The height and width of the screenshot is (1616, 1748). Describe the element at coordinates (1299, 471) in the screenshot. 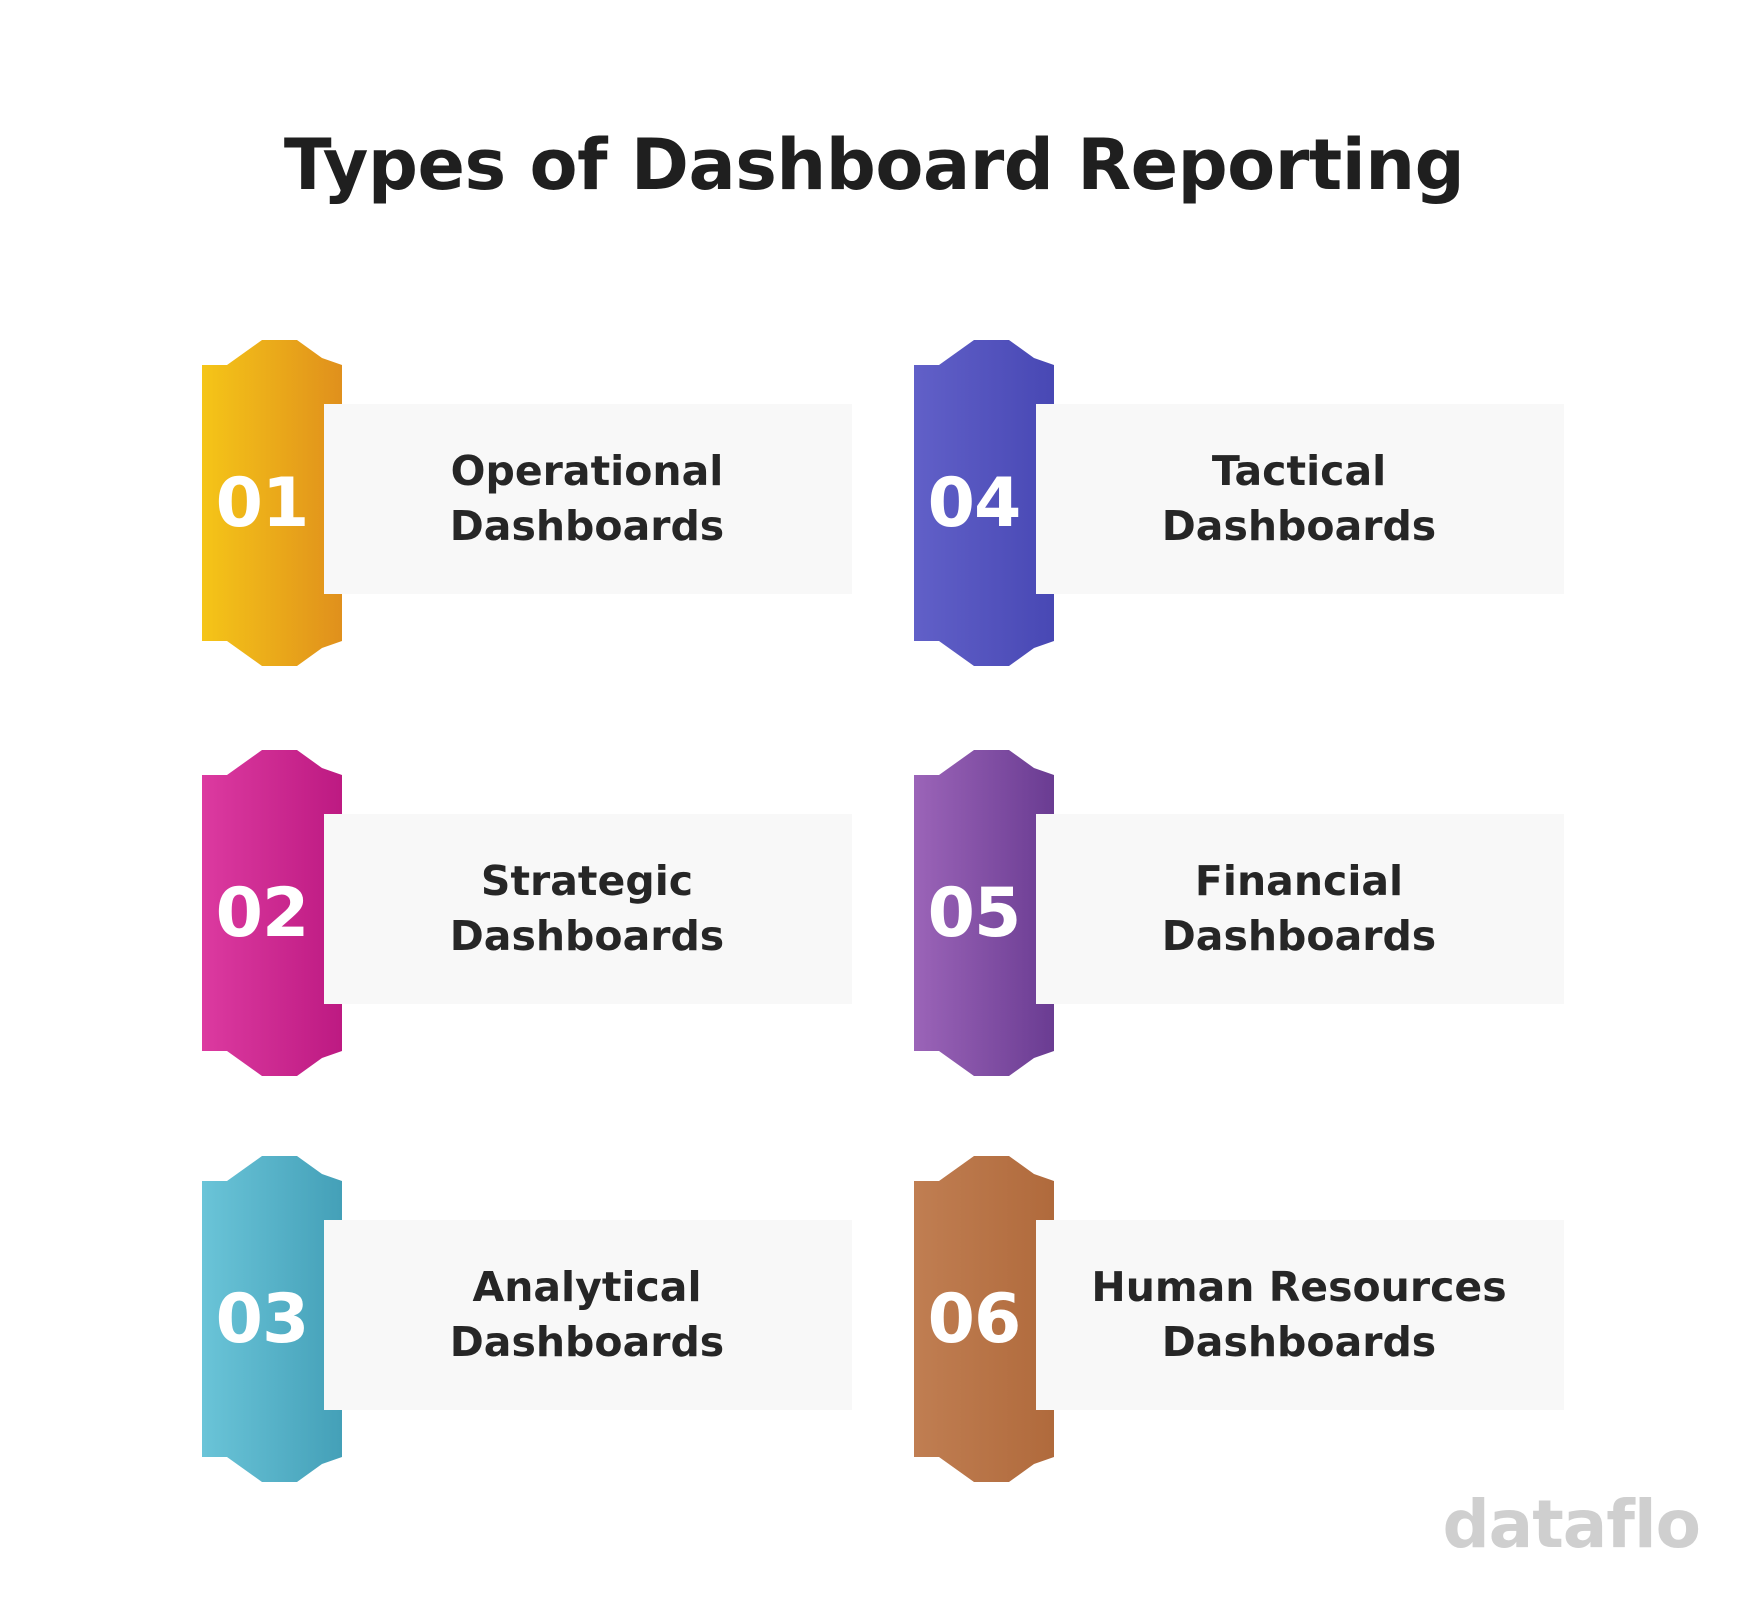

I see `card-label-line1: Tactical` at that location.